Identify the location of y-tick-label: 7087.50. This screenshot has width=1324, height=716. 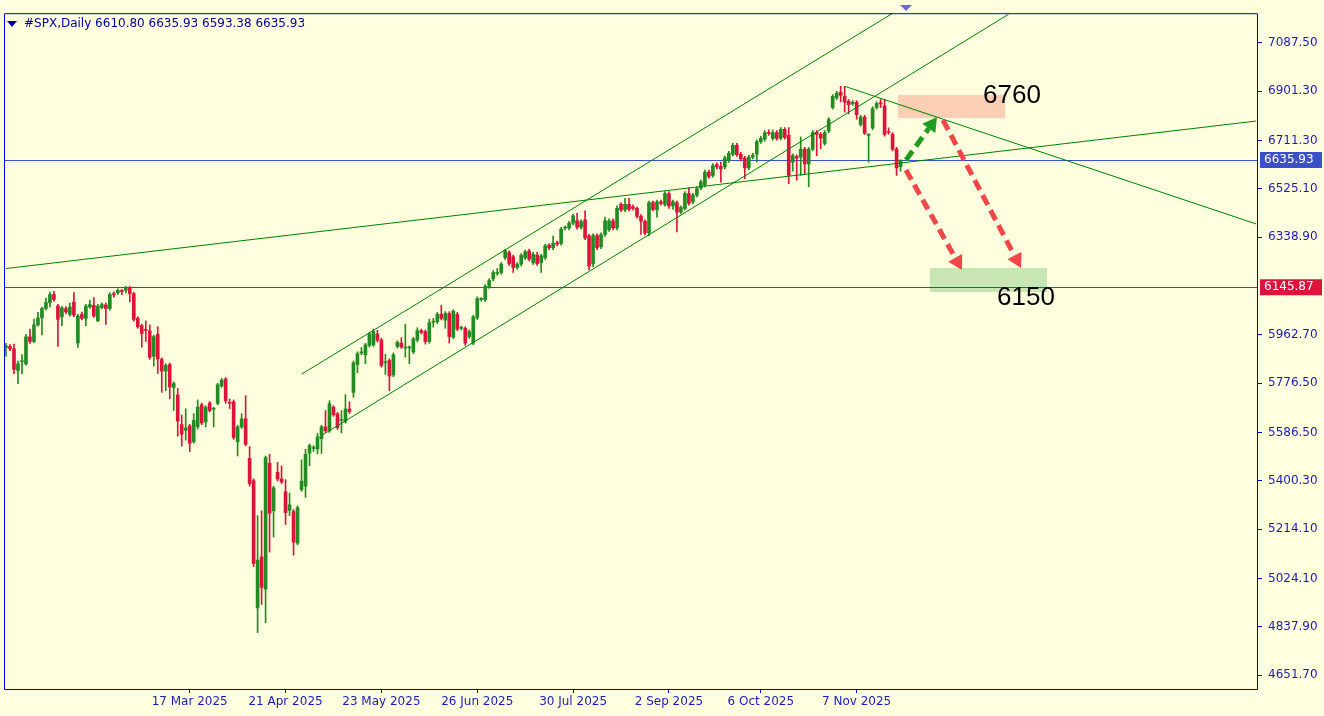
(1293, 41).